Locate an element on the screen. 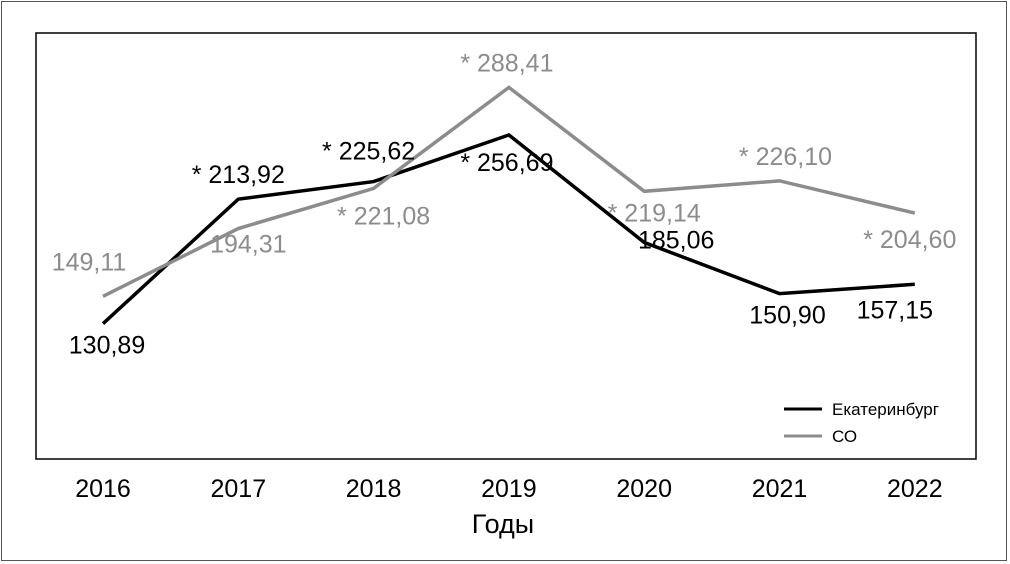 The width and height of the screenshot is (1010, 564). data-label: * 204,60 is located at coordinates (909, 240).